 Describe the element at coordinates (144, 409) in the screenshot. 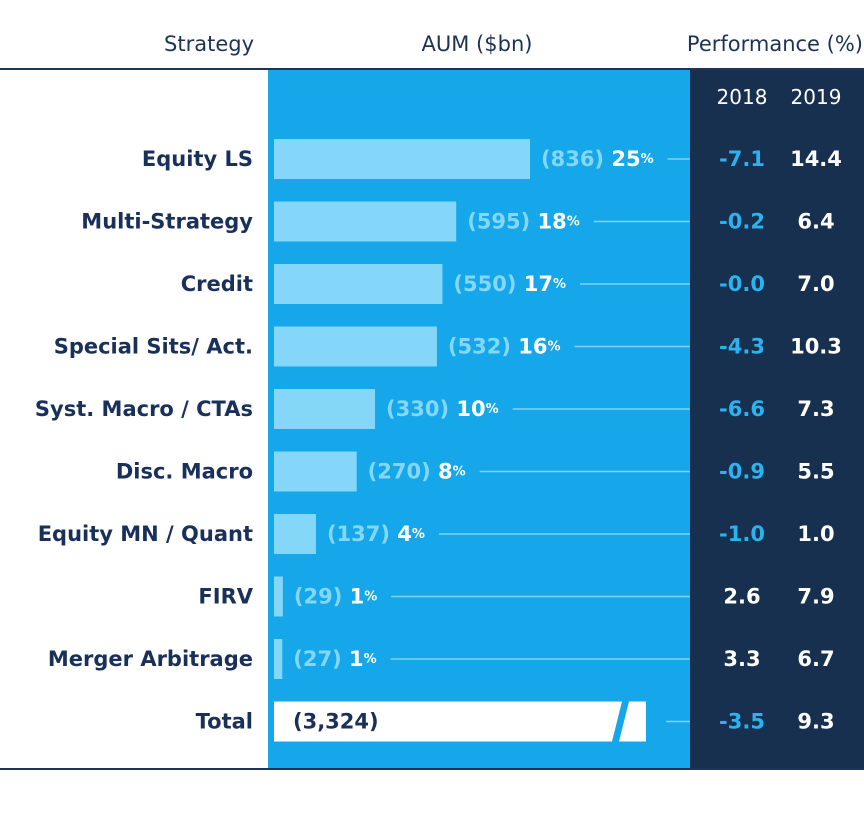

I see `strategy-label: Syst. Macro / CTAs` at that location.